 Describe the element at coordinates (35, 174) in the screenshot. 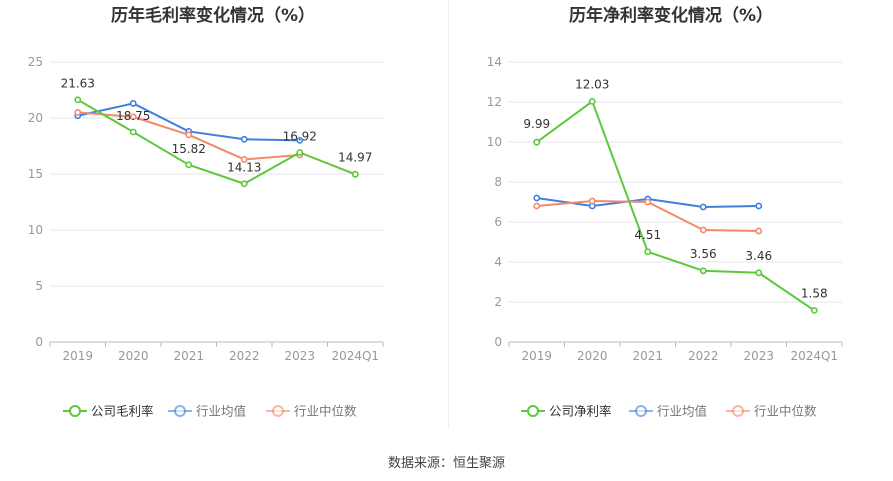

I see `y-tick-label: 15` at that location.